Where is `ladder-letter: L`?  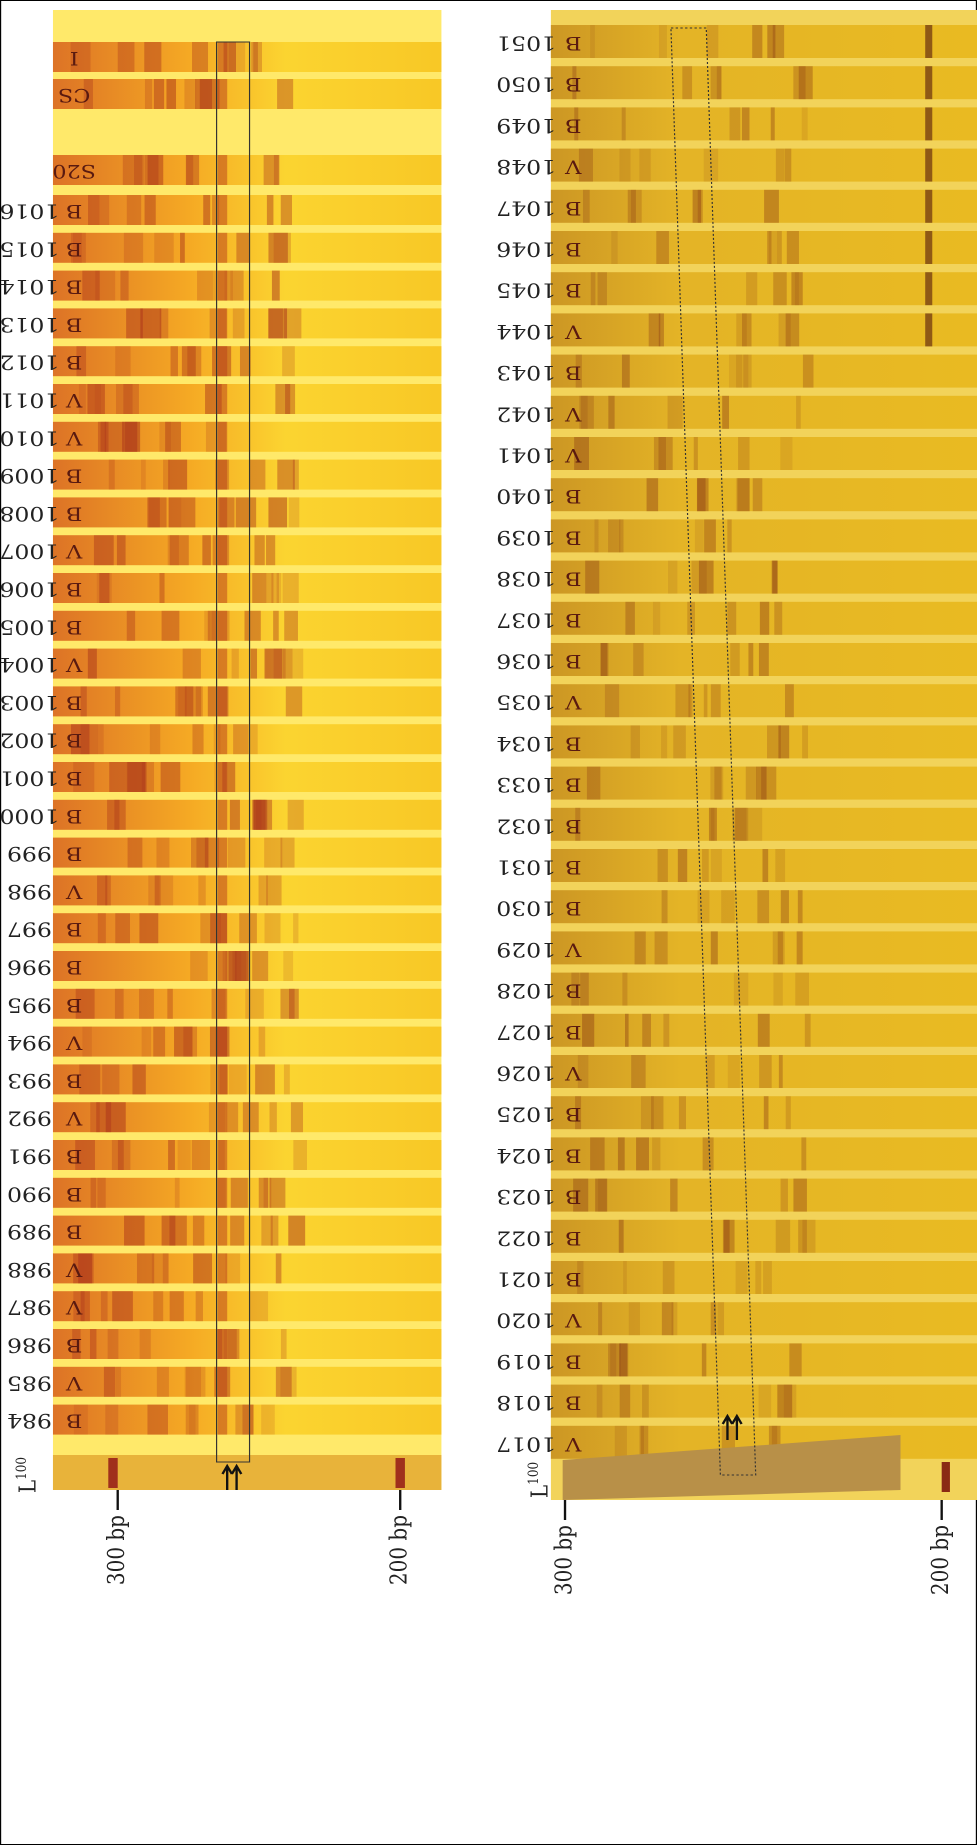
ladder-letter: L is located at coordinates (28, 1486).